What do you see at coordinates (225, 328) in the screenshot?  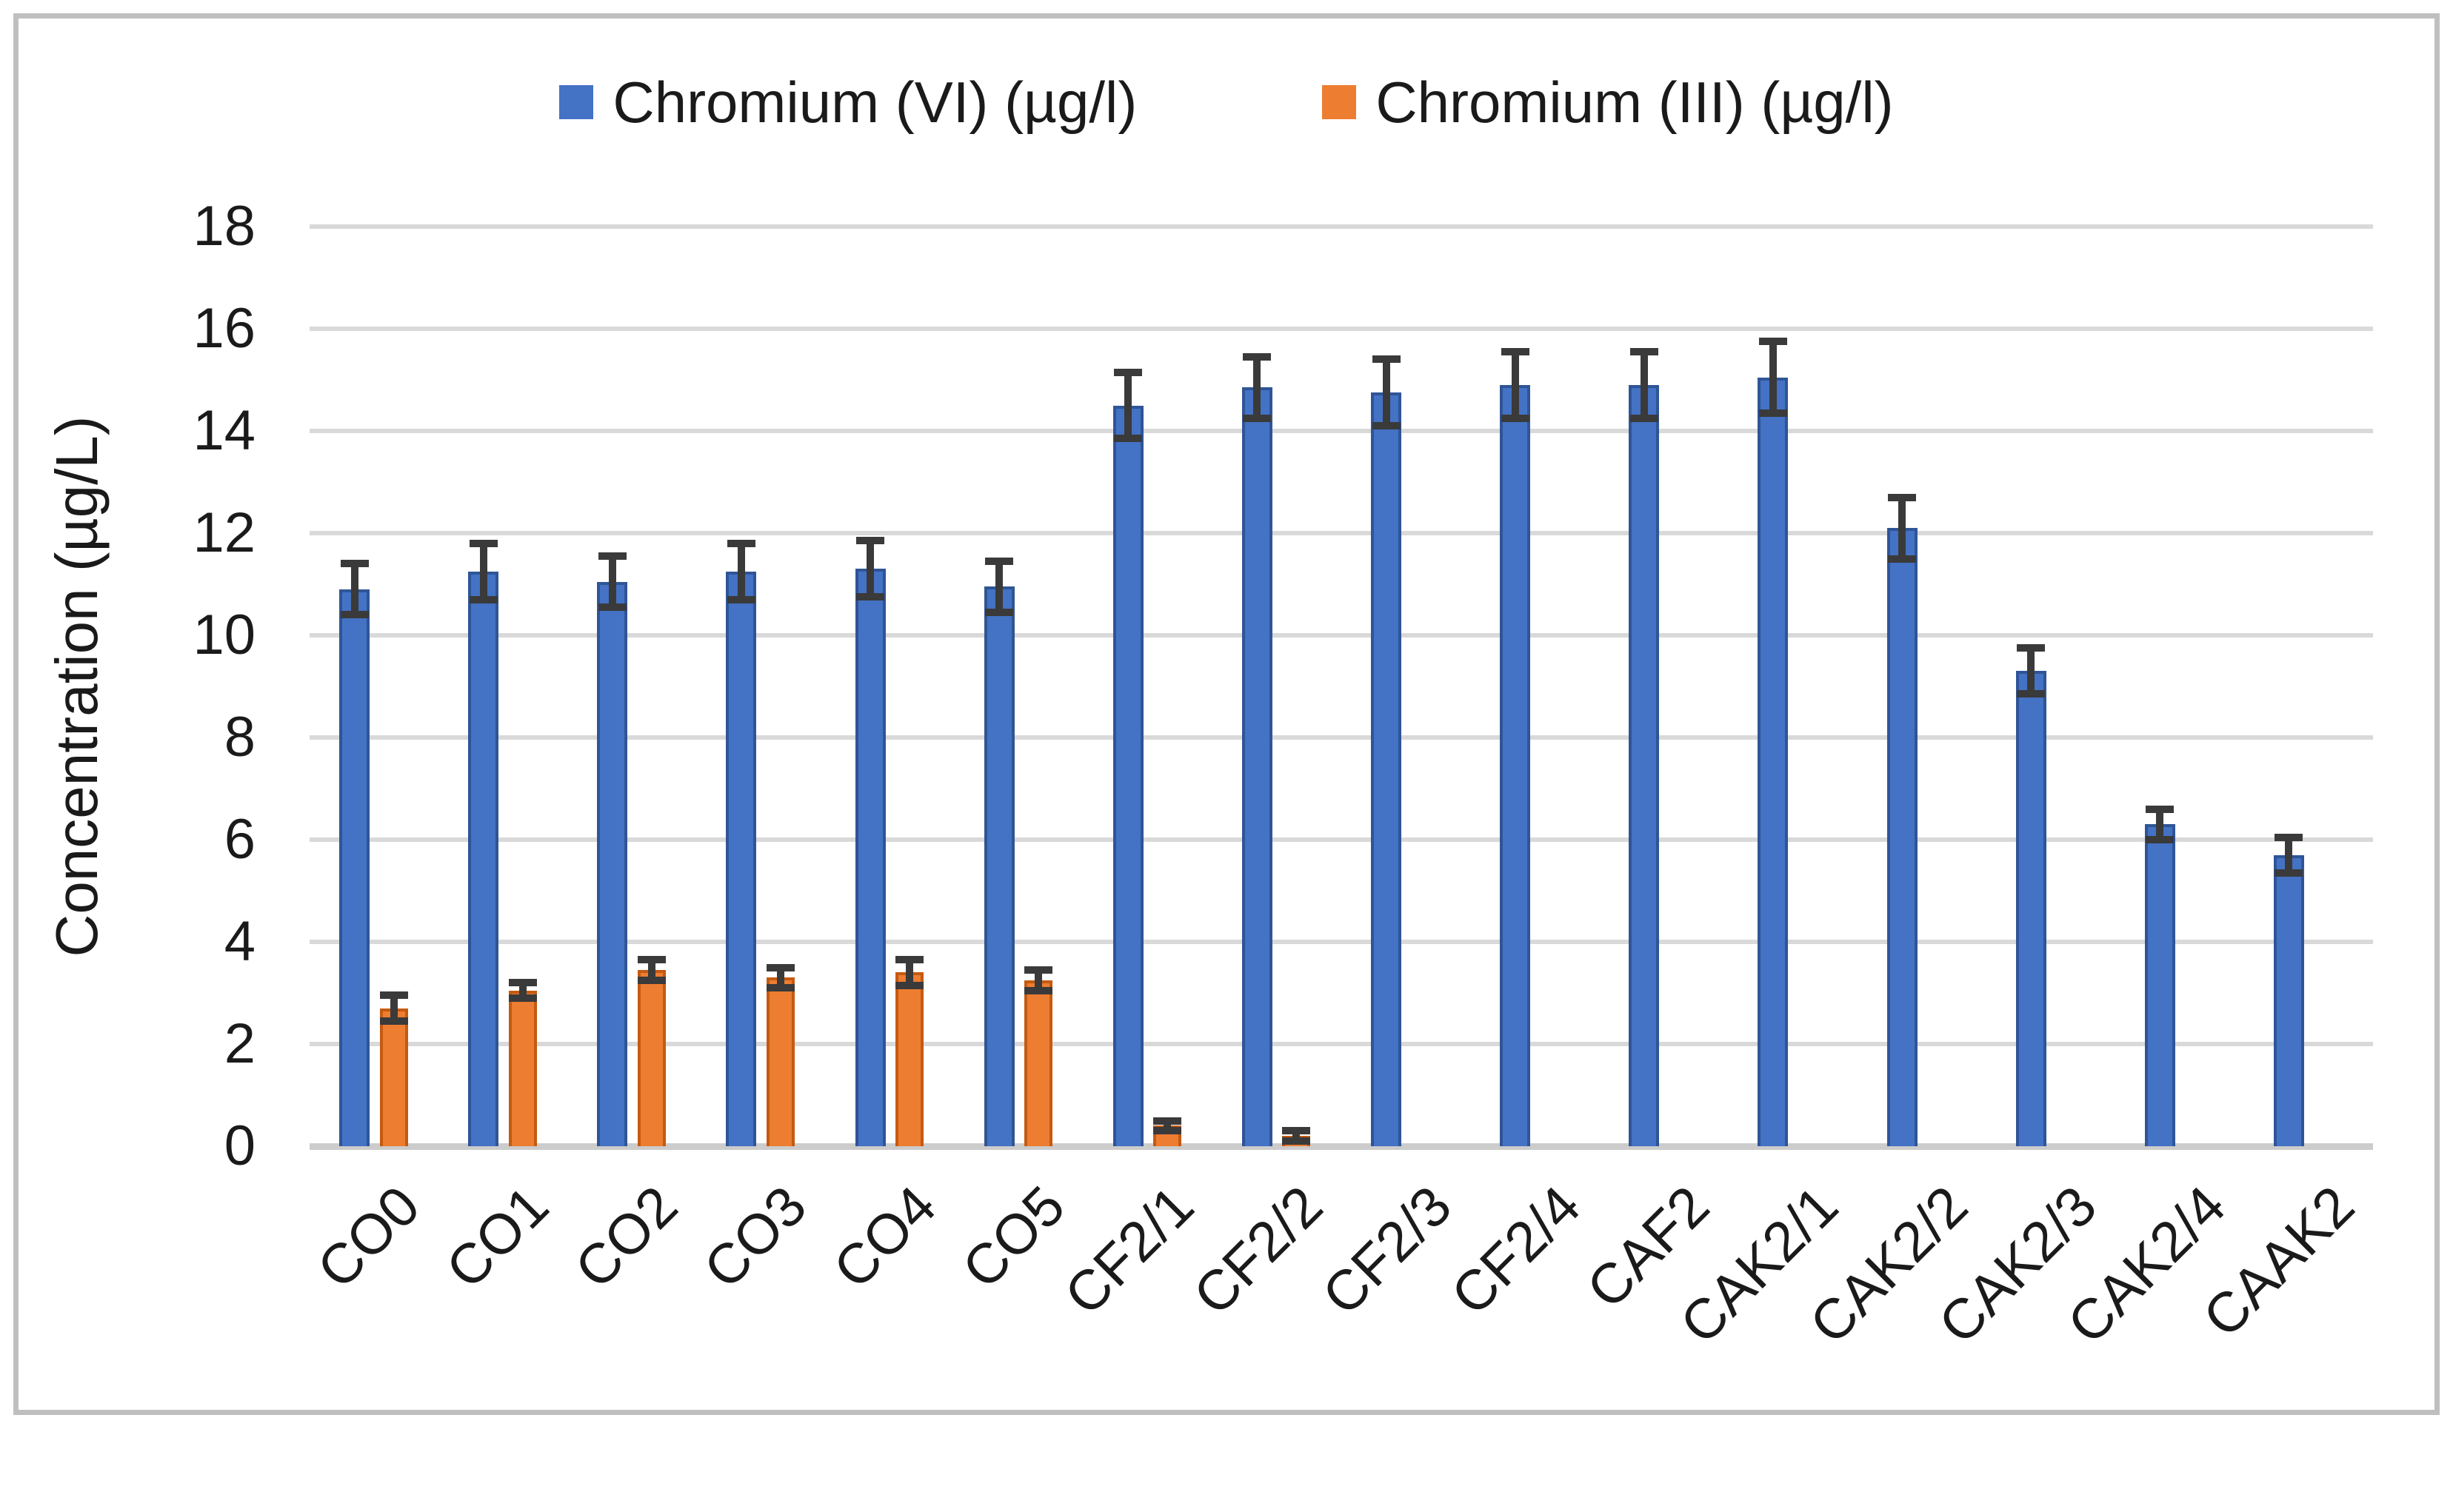 I see `y-tick-label: 16` at bounding box center [225, 328].